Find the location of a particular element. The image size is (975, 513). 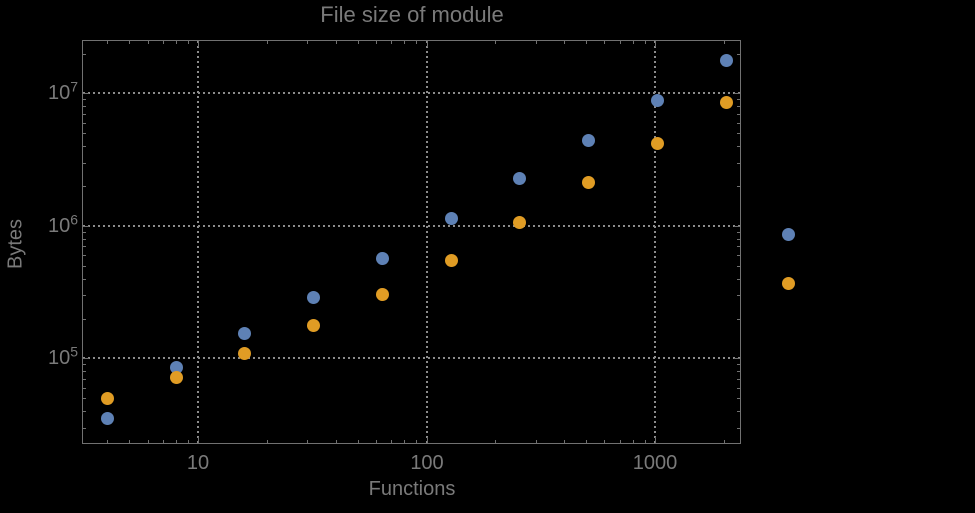

y-tick-exponent: 7 is located at coordinates (74, 86).